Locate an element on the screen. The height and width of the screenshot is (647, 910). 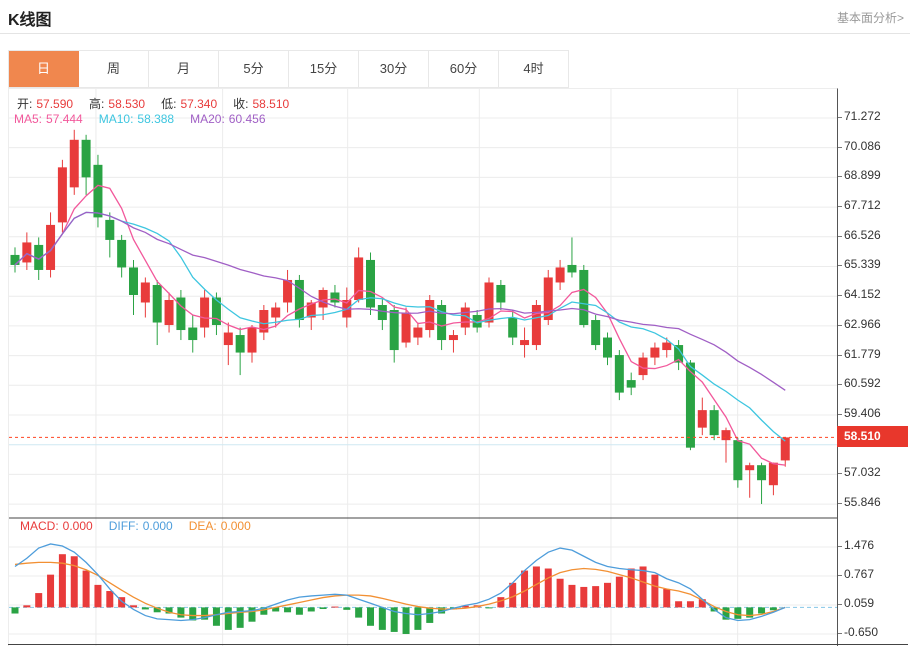
axis-tick-label: 0.767 is located at coordinates (856, 574).